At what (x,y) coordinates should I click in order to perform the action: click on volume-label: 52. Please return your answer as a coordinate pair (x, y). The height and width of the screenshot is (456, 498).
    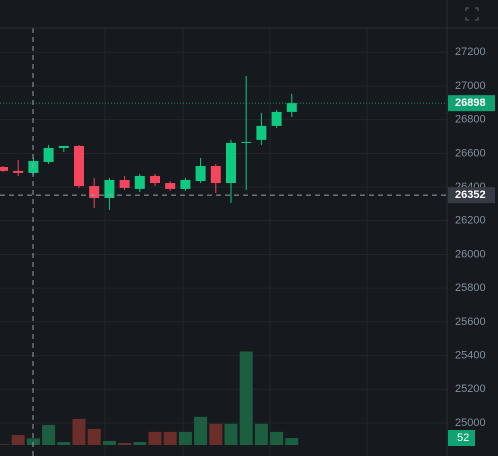
    Looking at the image, I should click on (463, 438).